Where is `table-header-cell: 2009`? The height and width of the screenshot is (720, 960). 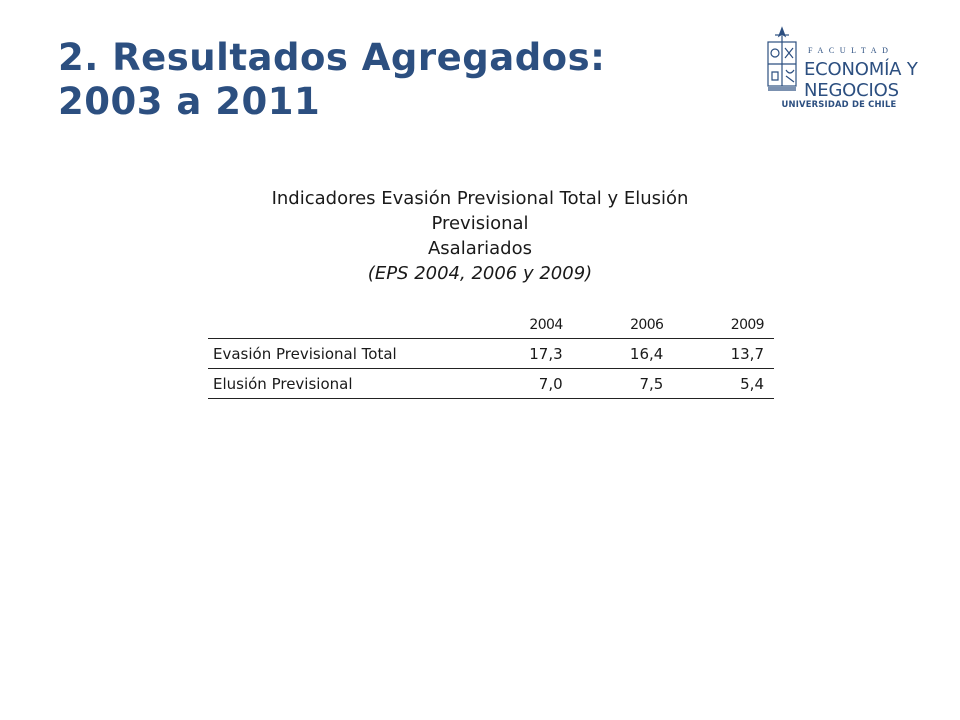 table-header-cell: 2009 is located at coordinates (723, 325).